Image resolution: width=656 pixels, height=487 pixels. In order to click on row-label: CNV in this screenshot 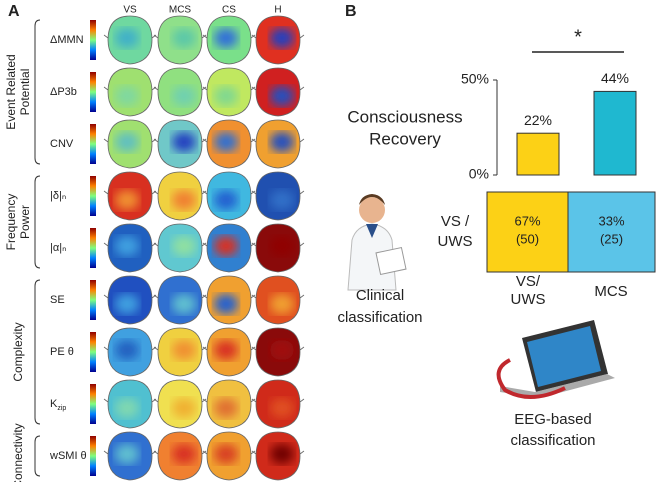, I will do `click(62, 144)`.